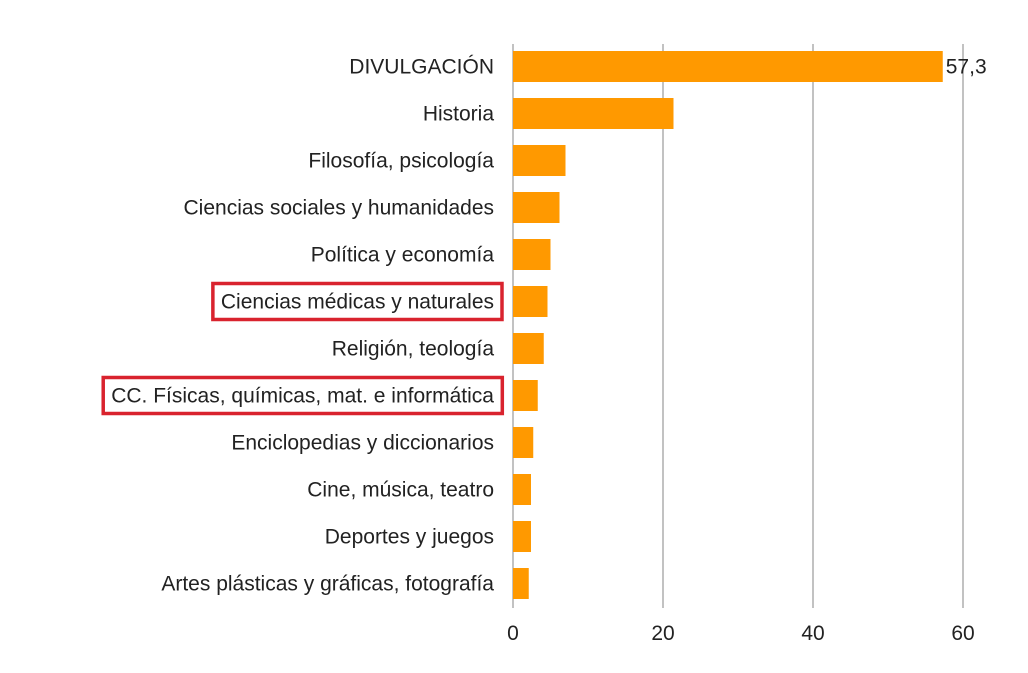  Describe the element at coordinates (459, 114) in the screenshot. I see `category-label: Historia` at that location.